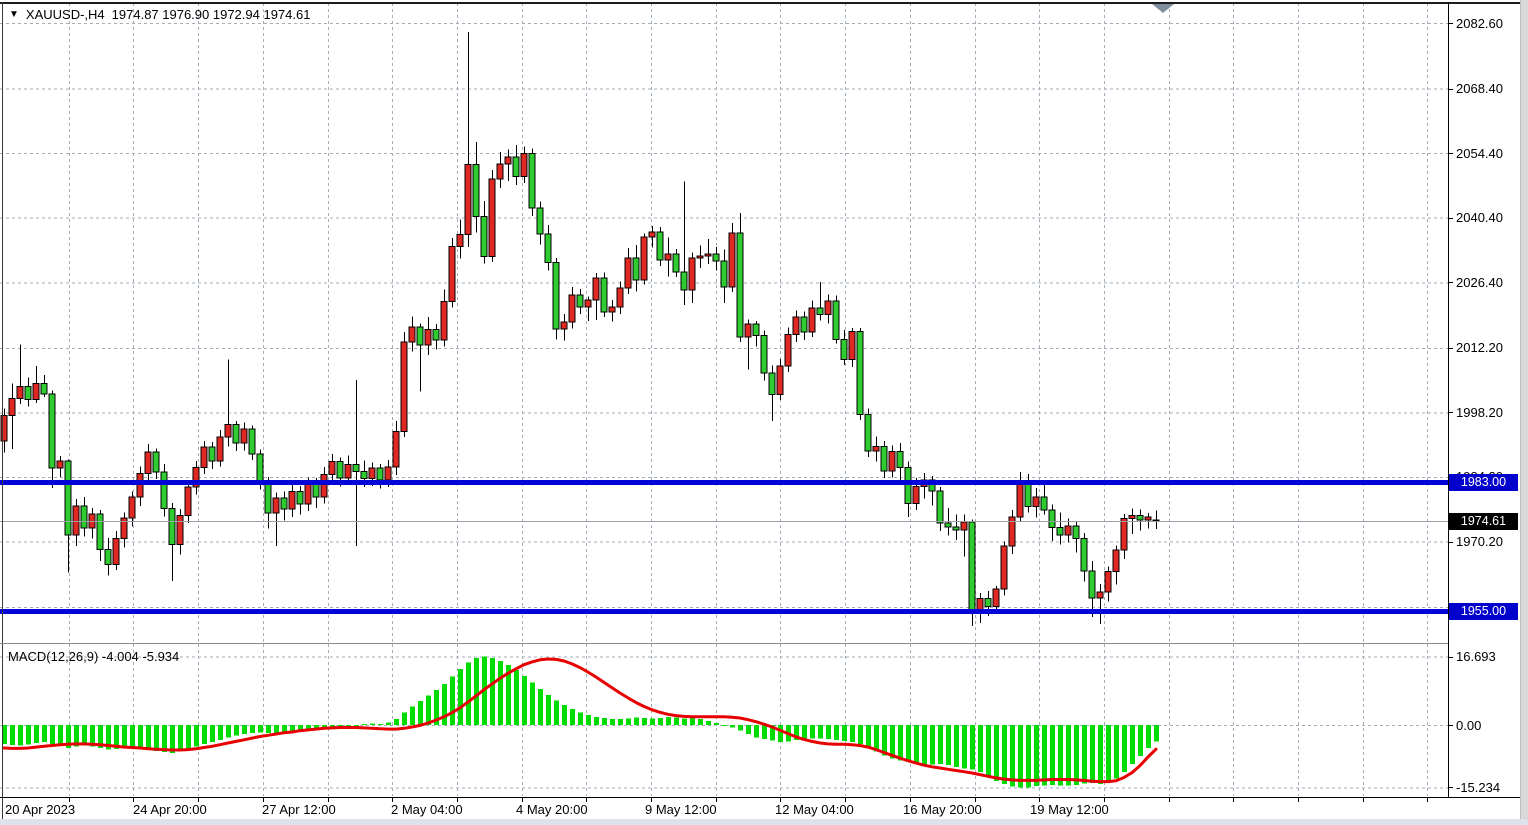  I want to click on time-axis-label: 24 Apr 20:00, so click(170, 809).